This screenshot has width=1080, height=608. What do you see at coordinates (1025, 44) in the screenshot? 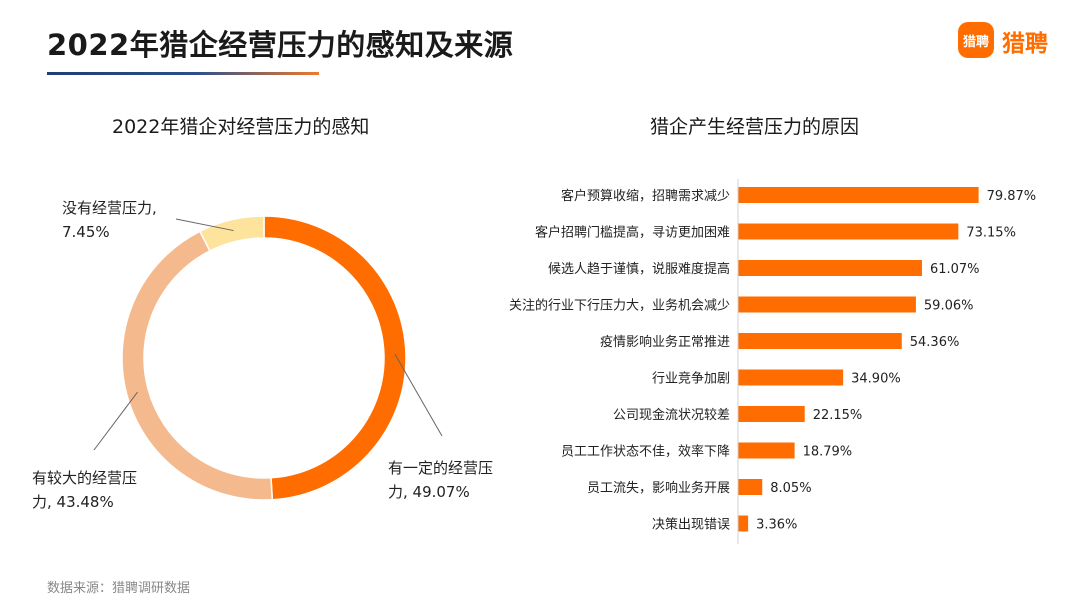
I see `logo-text: 猎聘` at bounding box center [1025, 44].